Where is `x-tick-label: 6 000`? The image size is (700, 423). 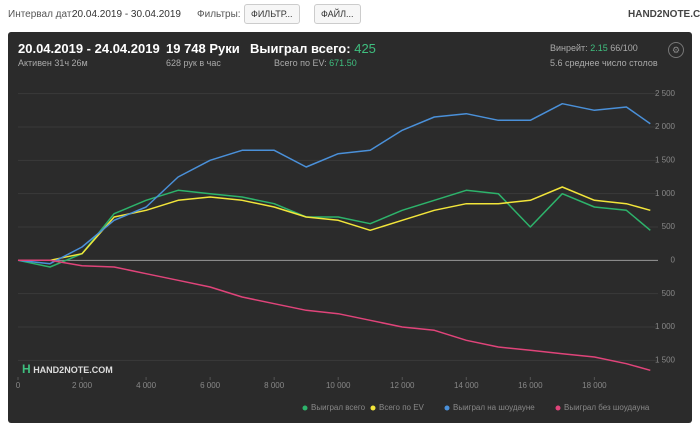 x-tick-label: 6 000 is located at coordinates (210, 385).